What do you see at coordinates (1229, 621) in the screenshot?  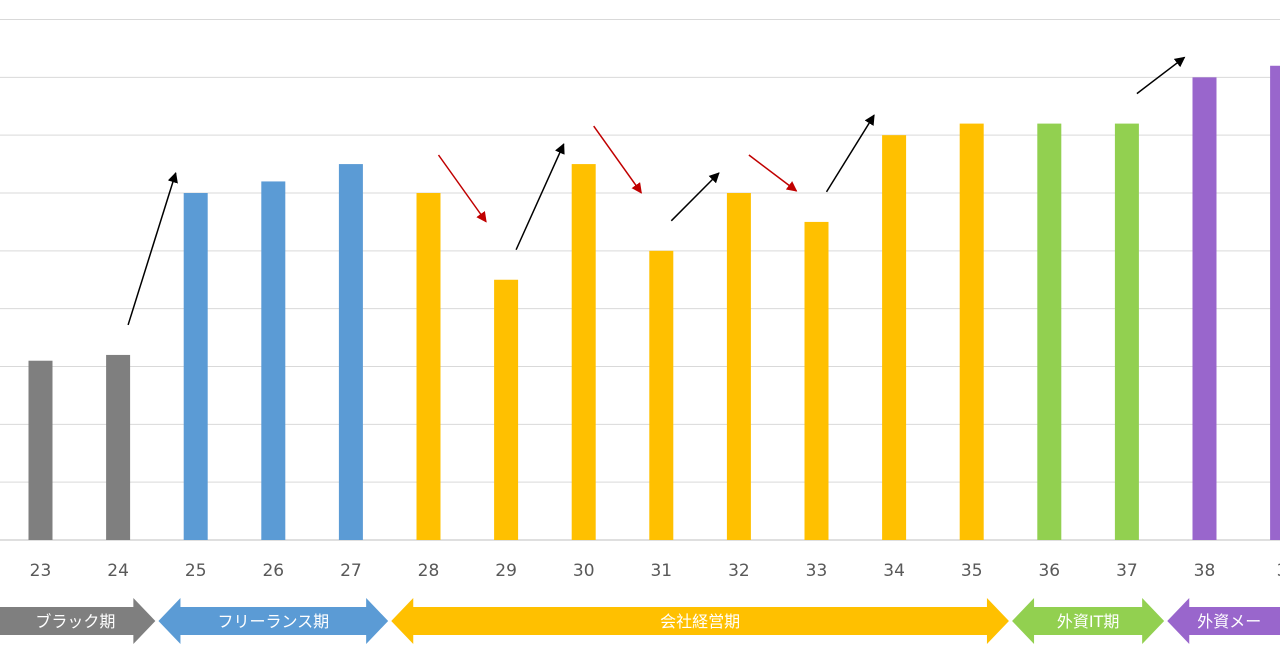 I see `period-label: 外資メー` at bounding box center [1229, 621].